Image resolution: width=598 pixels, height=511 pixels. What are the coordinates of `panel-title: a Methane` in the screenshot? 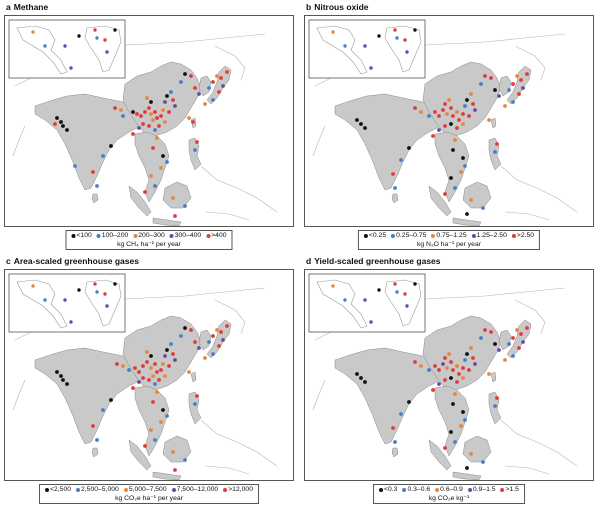 It's located at (27, 7).